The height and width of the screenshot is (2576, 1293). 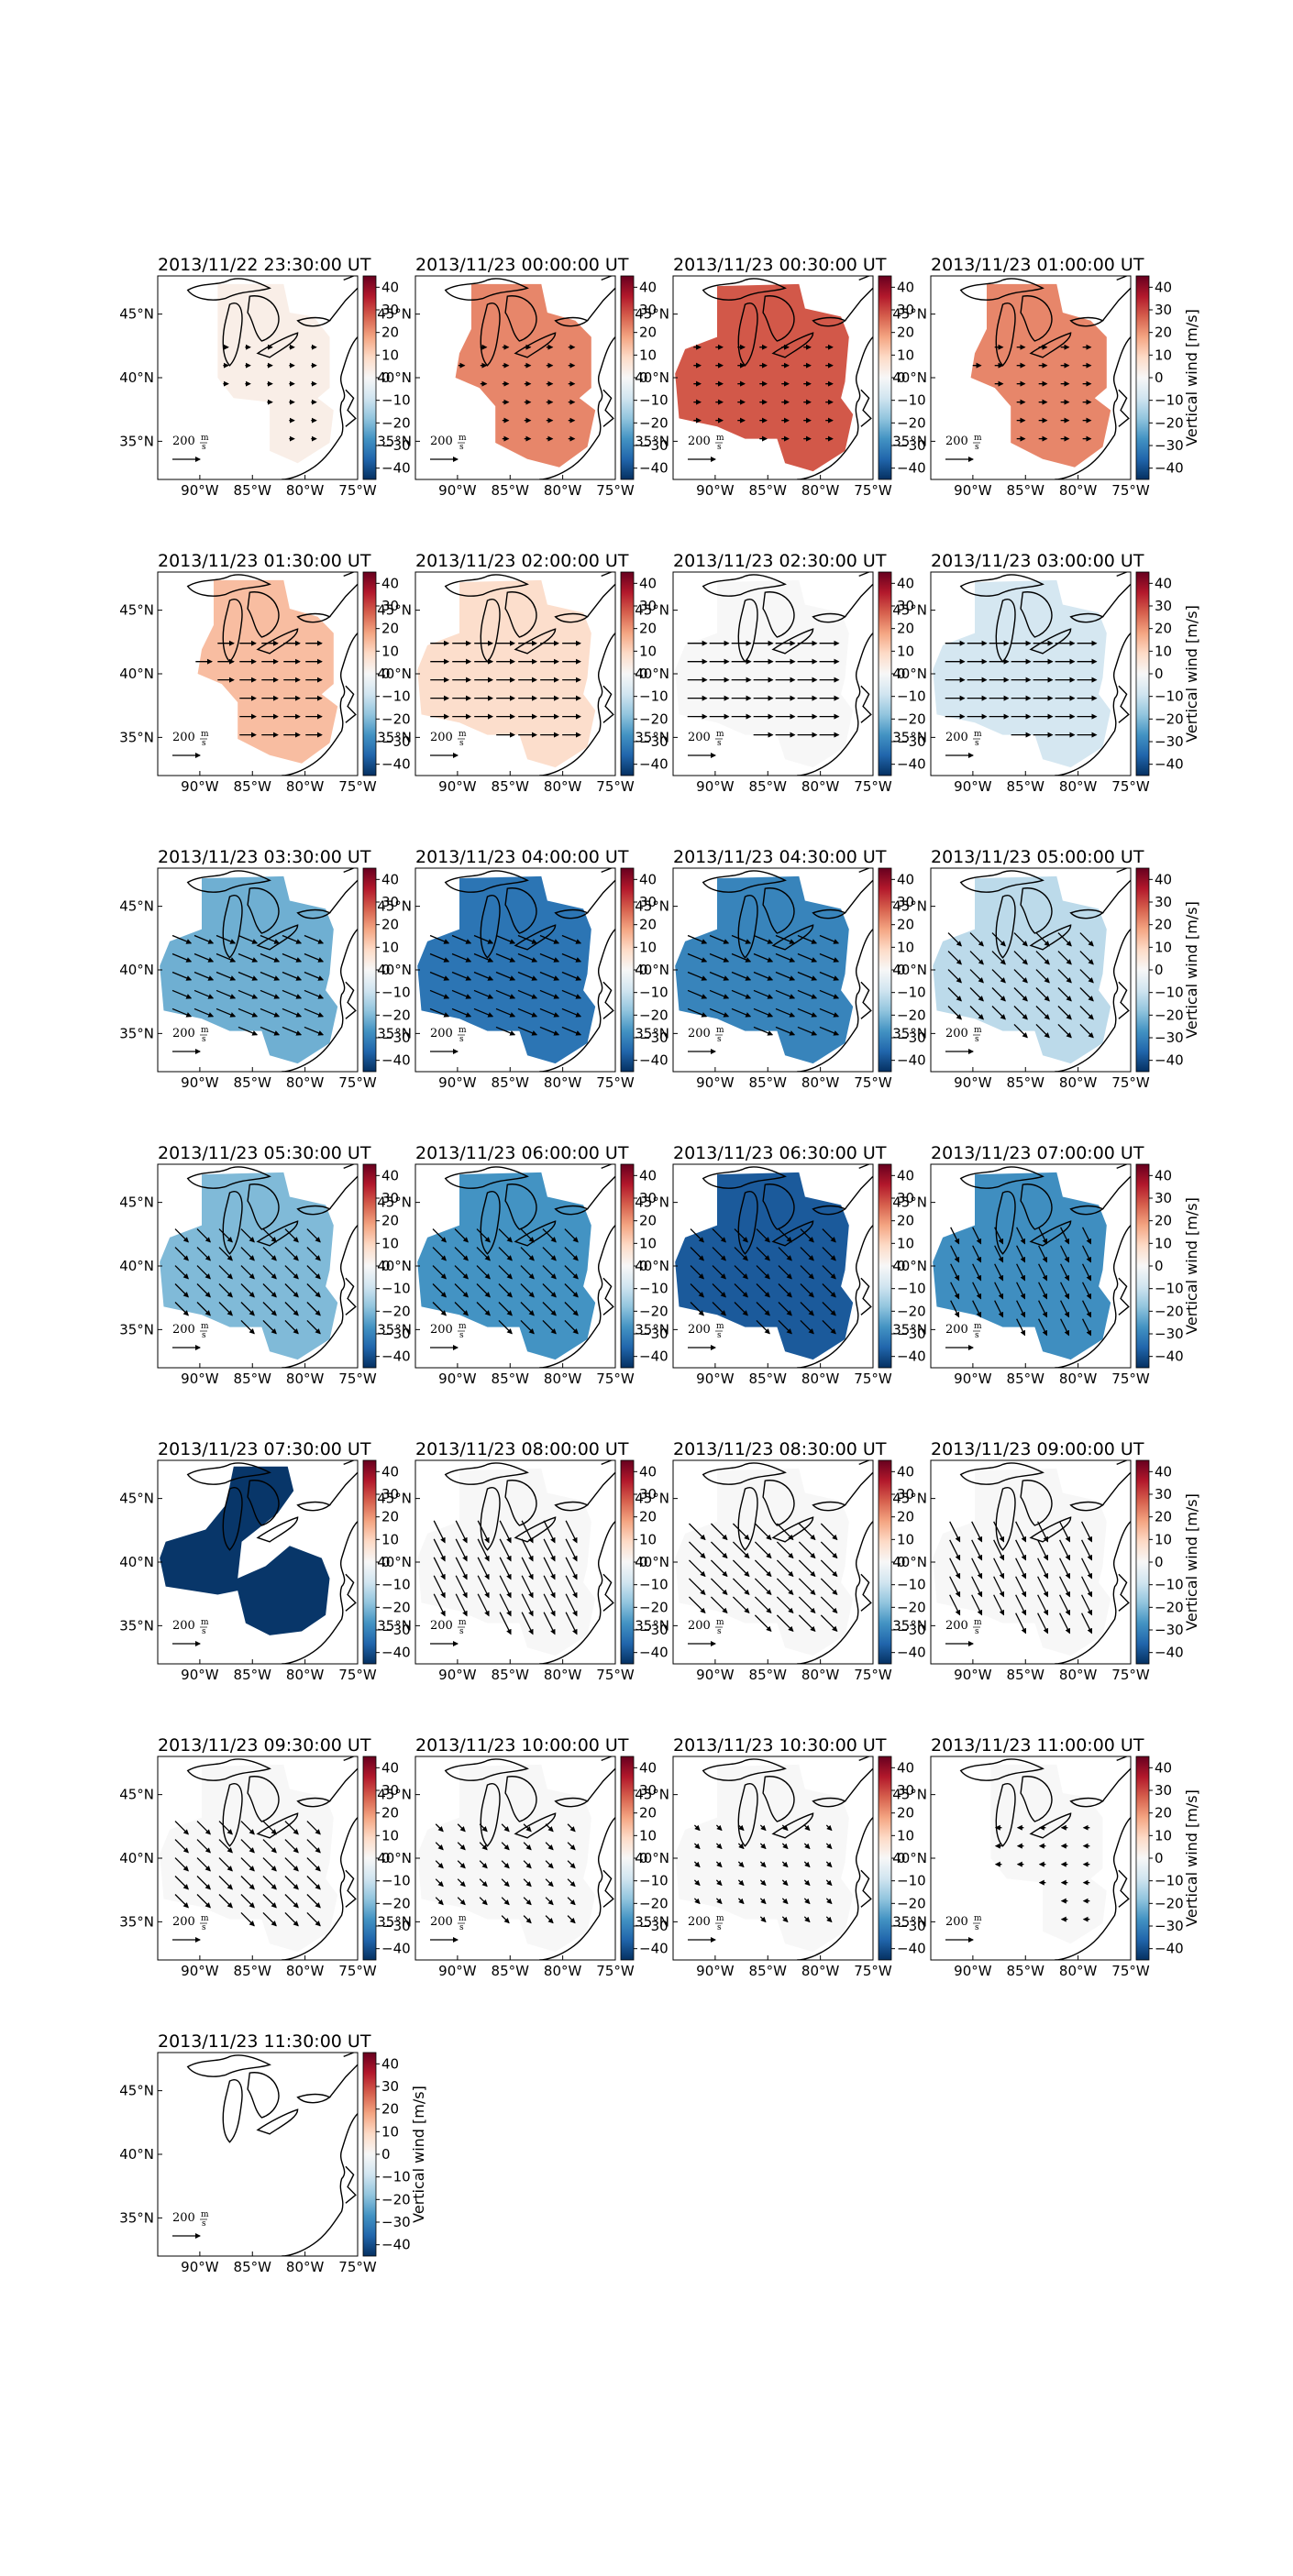 What do you see at coordinates (390, 2063) in the screenshot?
I see `colorbar-tick-label: 40` at bounding box center [390, 2063].